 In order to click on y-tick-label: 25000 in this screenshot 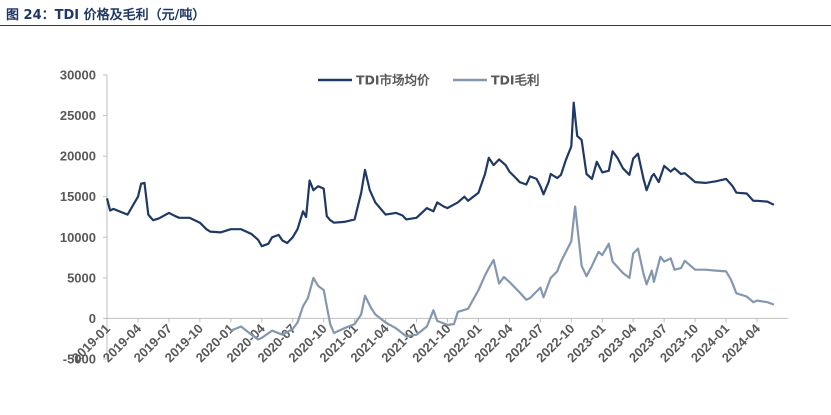, I will do `click(78, 115)`.